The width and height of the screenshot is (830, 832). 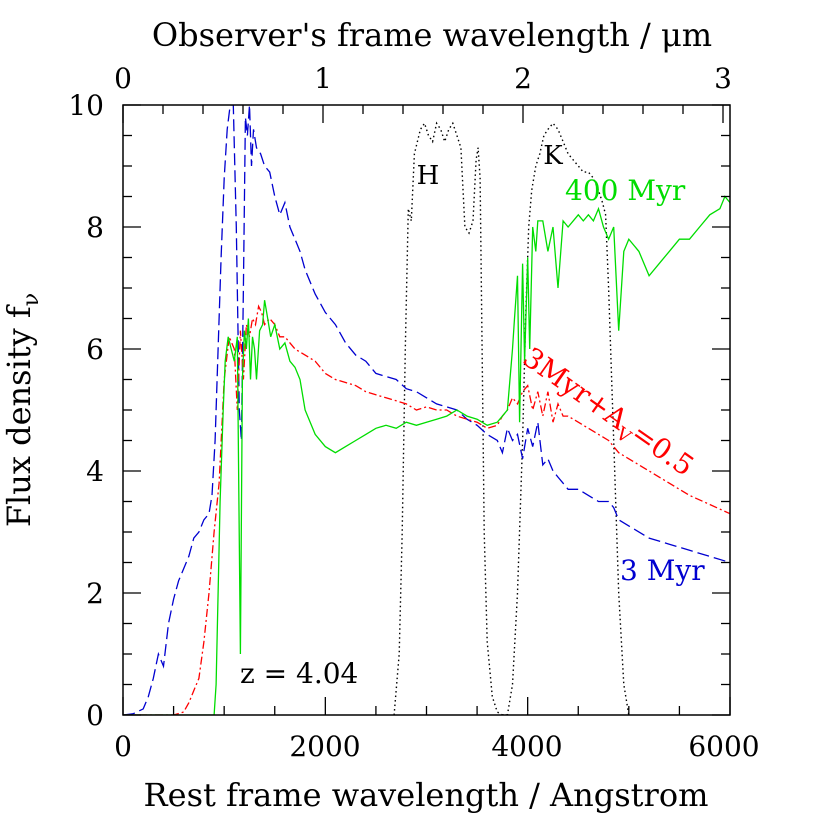 I want to click on y-tick-label: 8, so click(x=95, y=227).